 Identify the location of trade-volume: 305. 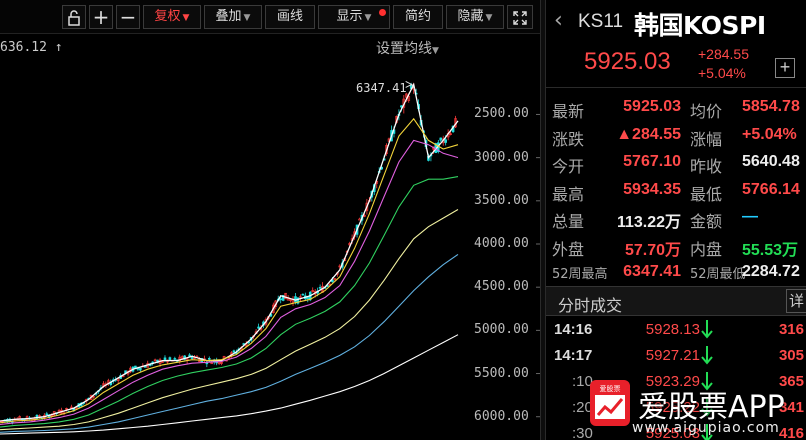
(791, 355).